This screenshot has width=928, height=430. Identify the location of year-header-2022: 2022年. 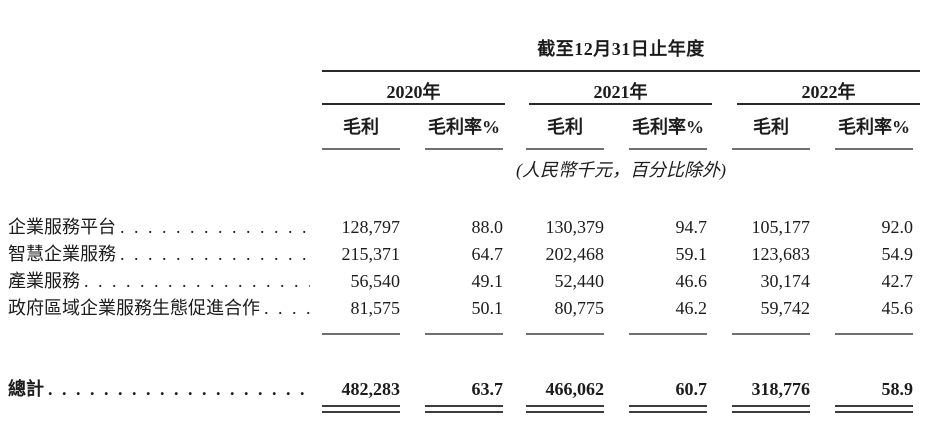
(828, 92).